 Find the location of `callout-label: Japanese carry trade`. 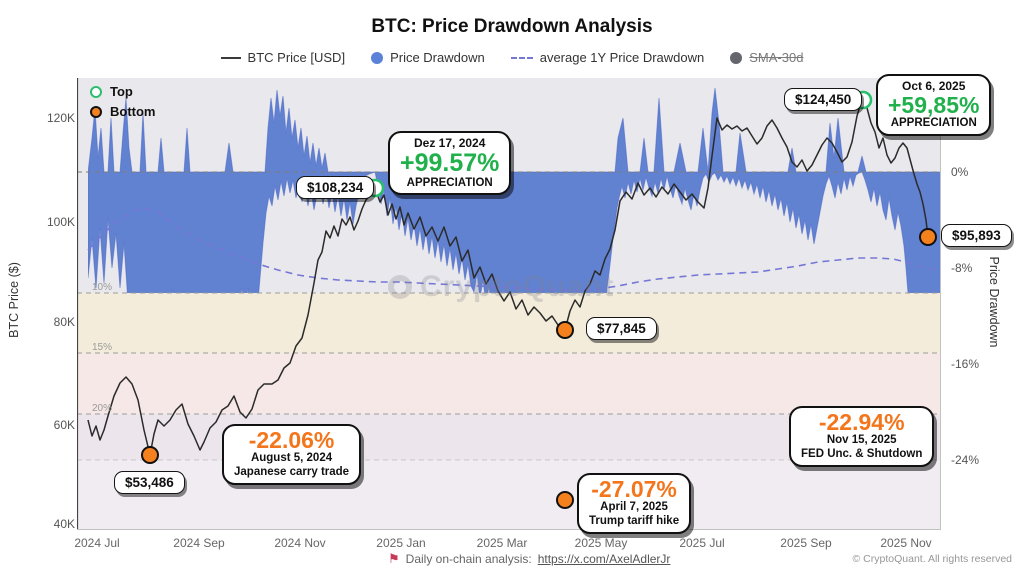

callout-label: Japanese carry trade is located at coordinates (292, 472).